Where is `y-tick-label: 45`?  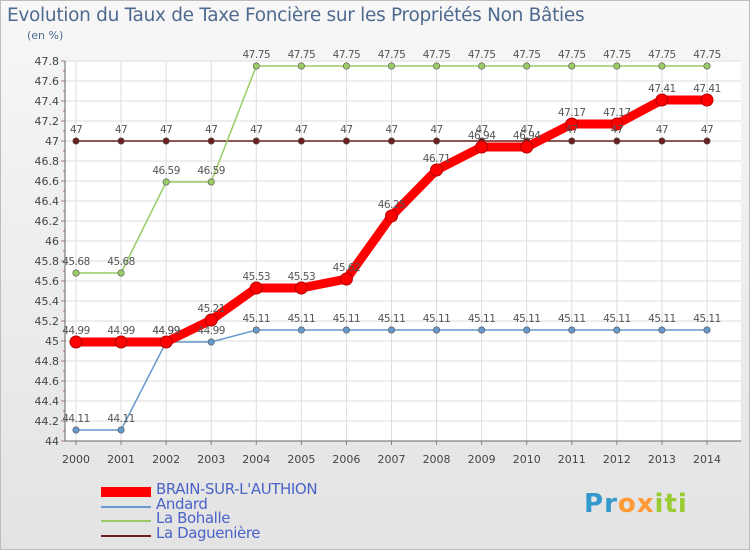 y-tick-label: 45 is located at coordinates (52, 341).